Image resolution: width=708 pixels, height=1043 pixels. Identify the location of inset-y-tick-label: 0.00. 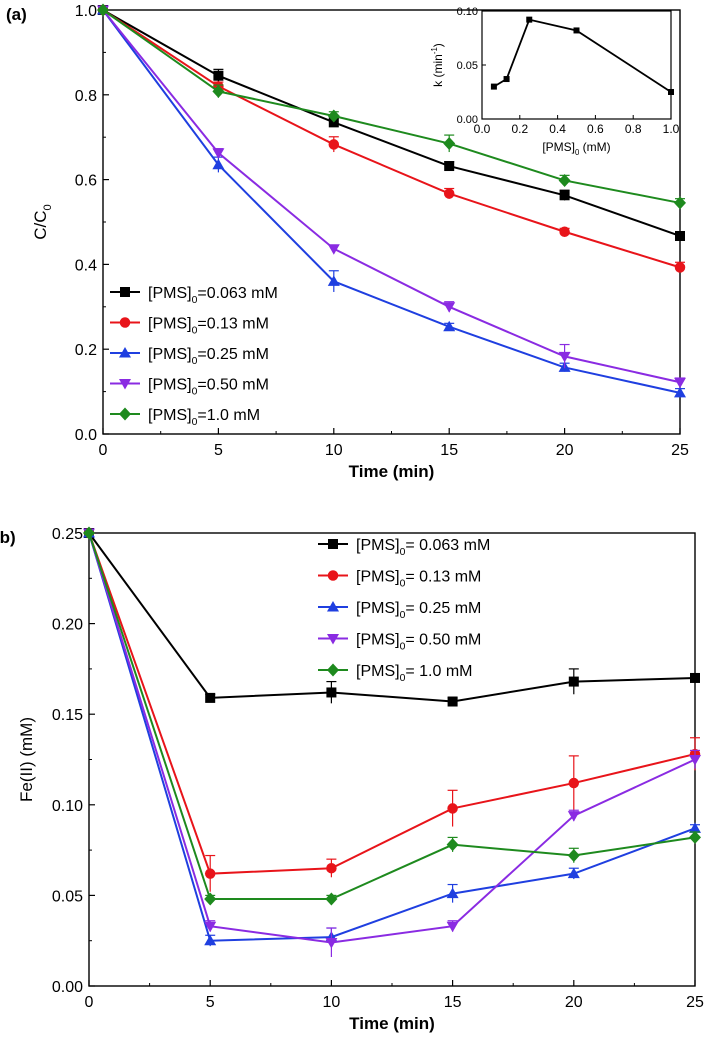
(467, 120).